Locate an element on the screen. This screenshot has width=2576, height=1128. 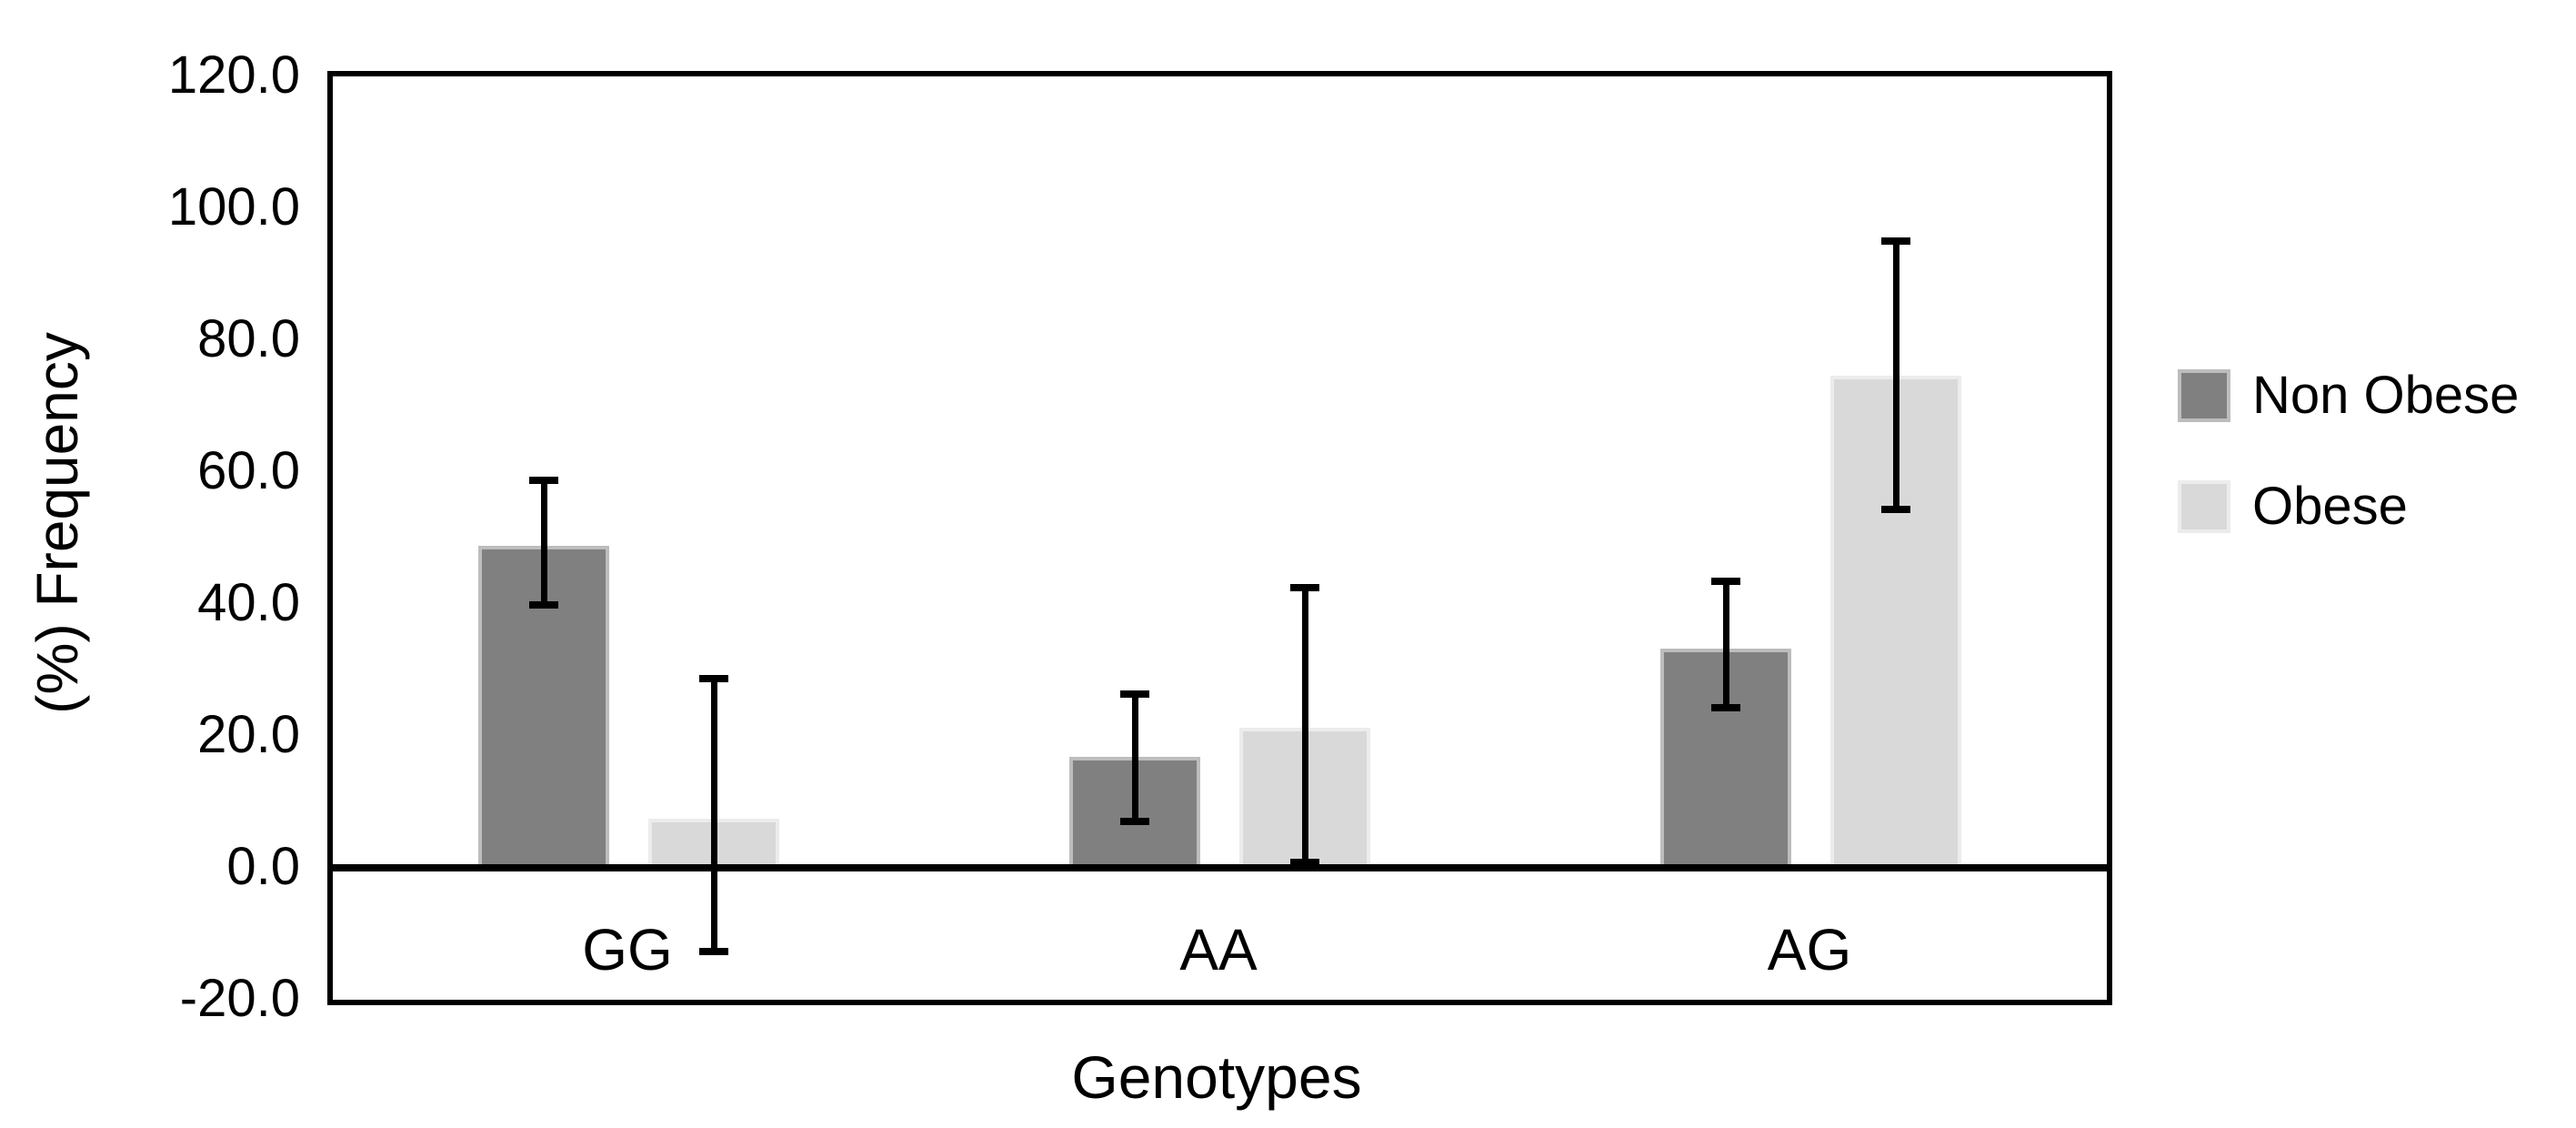
x-axis-baseline is located at coordinates (1220, 867).